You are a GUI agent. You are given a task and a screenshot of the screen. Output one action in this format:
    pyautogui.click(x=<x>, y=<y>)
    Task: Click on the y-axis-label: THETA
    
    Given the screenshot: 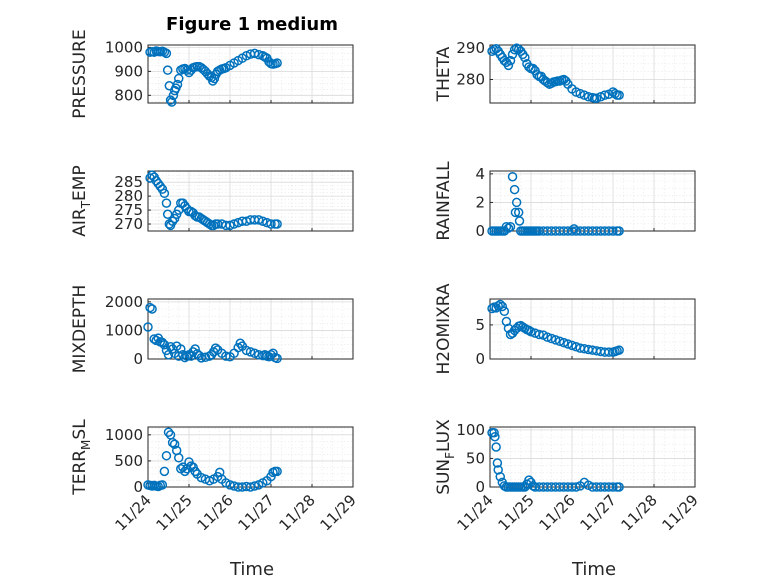 What is the action you would take?
    pyautogui.click(x=444, y=74)
    